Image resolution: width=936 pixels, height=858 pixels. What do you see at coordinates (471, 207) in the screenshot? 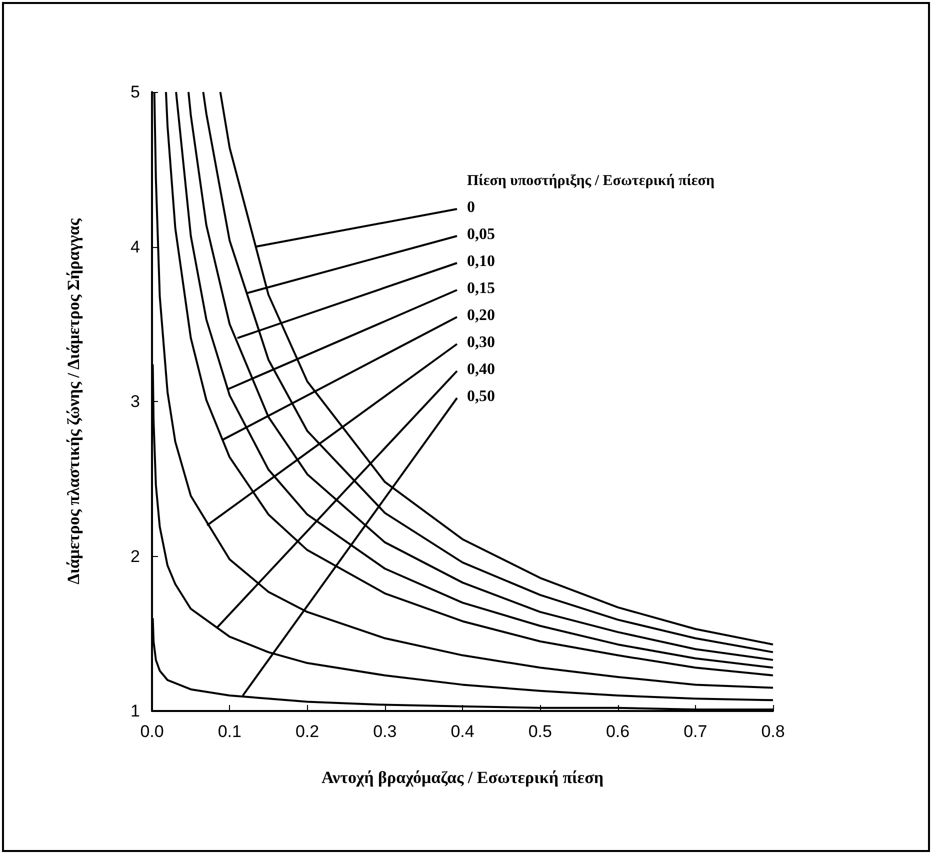
I see `annotation: 0` at bounding box center [471, 207].